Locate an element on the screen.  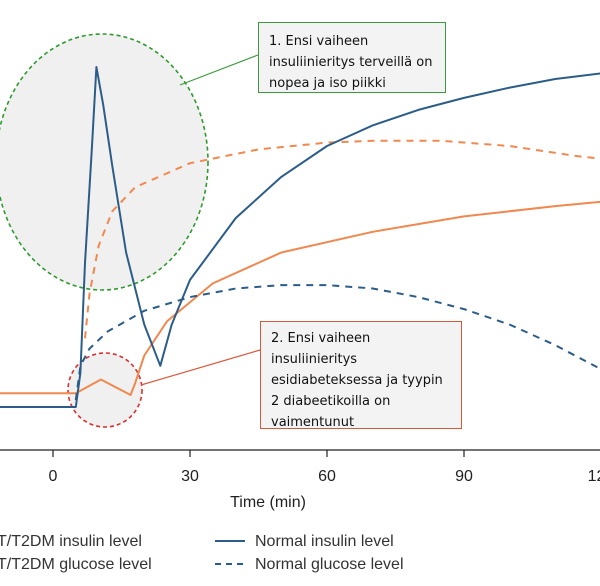
x-axis-ticks: 0 30 60 90 120 is located at coordinates (324, 467).